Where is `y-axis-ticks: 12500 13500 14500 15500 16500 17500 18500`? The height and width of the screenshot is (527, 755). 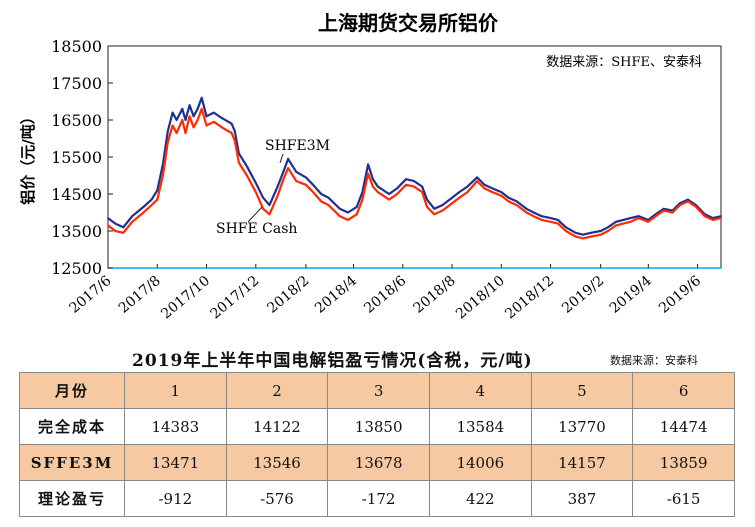
y-axis-ticks: 12500 13500 14500 15500 16500 17500 18500 is located at coordinates (82, 157).